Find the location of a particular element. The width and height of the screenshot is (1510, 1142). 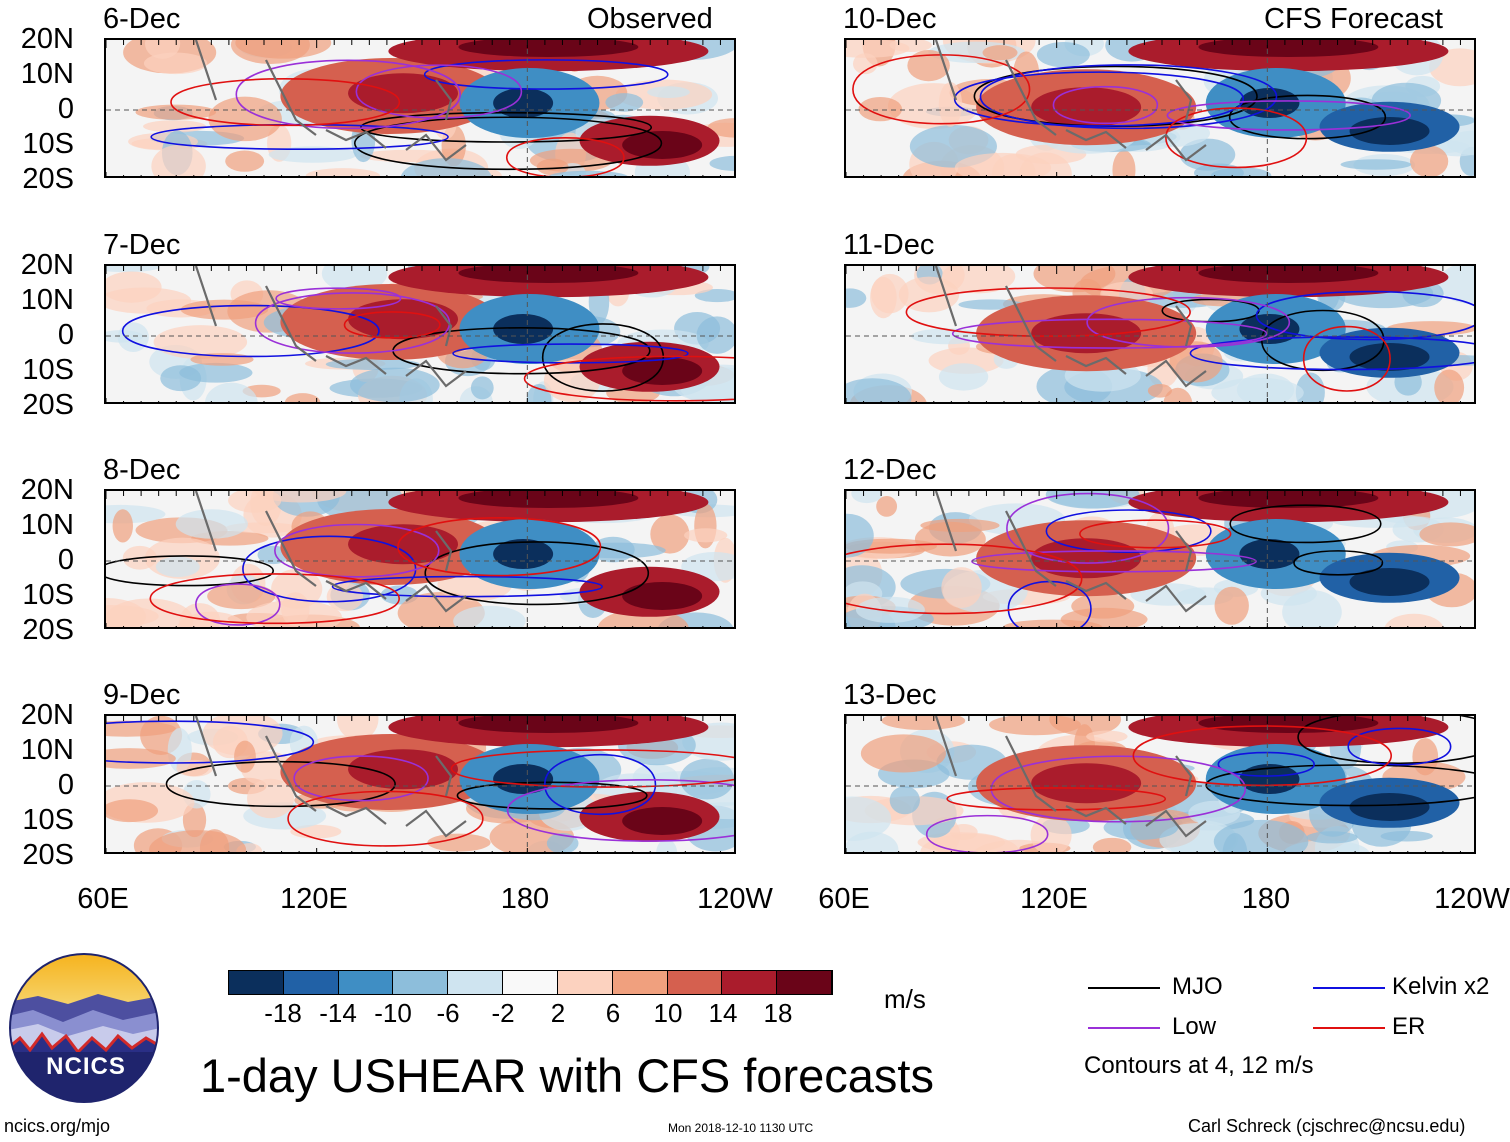

colorbar-tick-label: -18 is located at coordinates (283, 1013).